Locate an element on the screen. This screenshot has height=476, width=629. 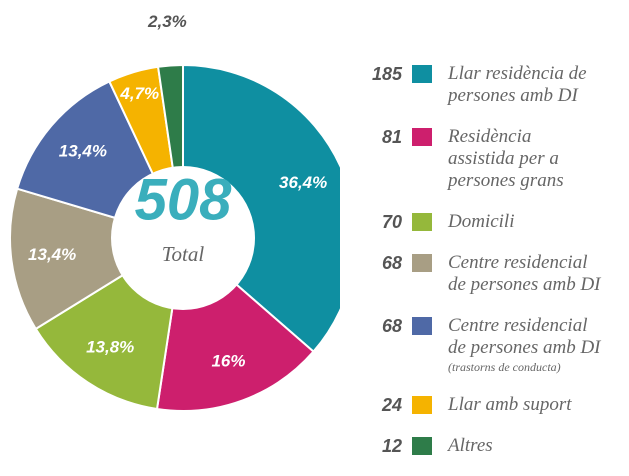
slice-label: 2,3% is located at coordinates (167, 21).